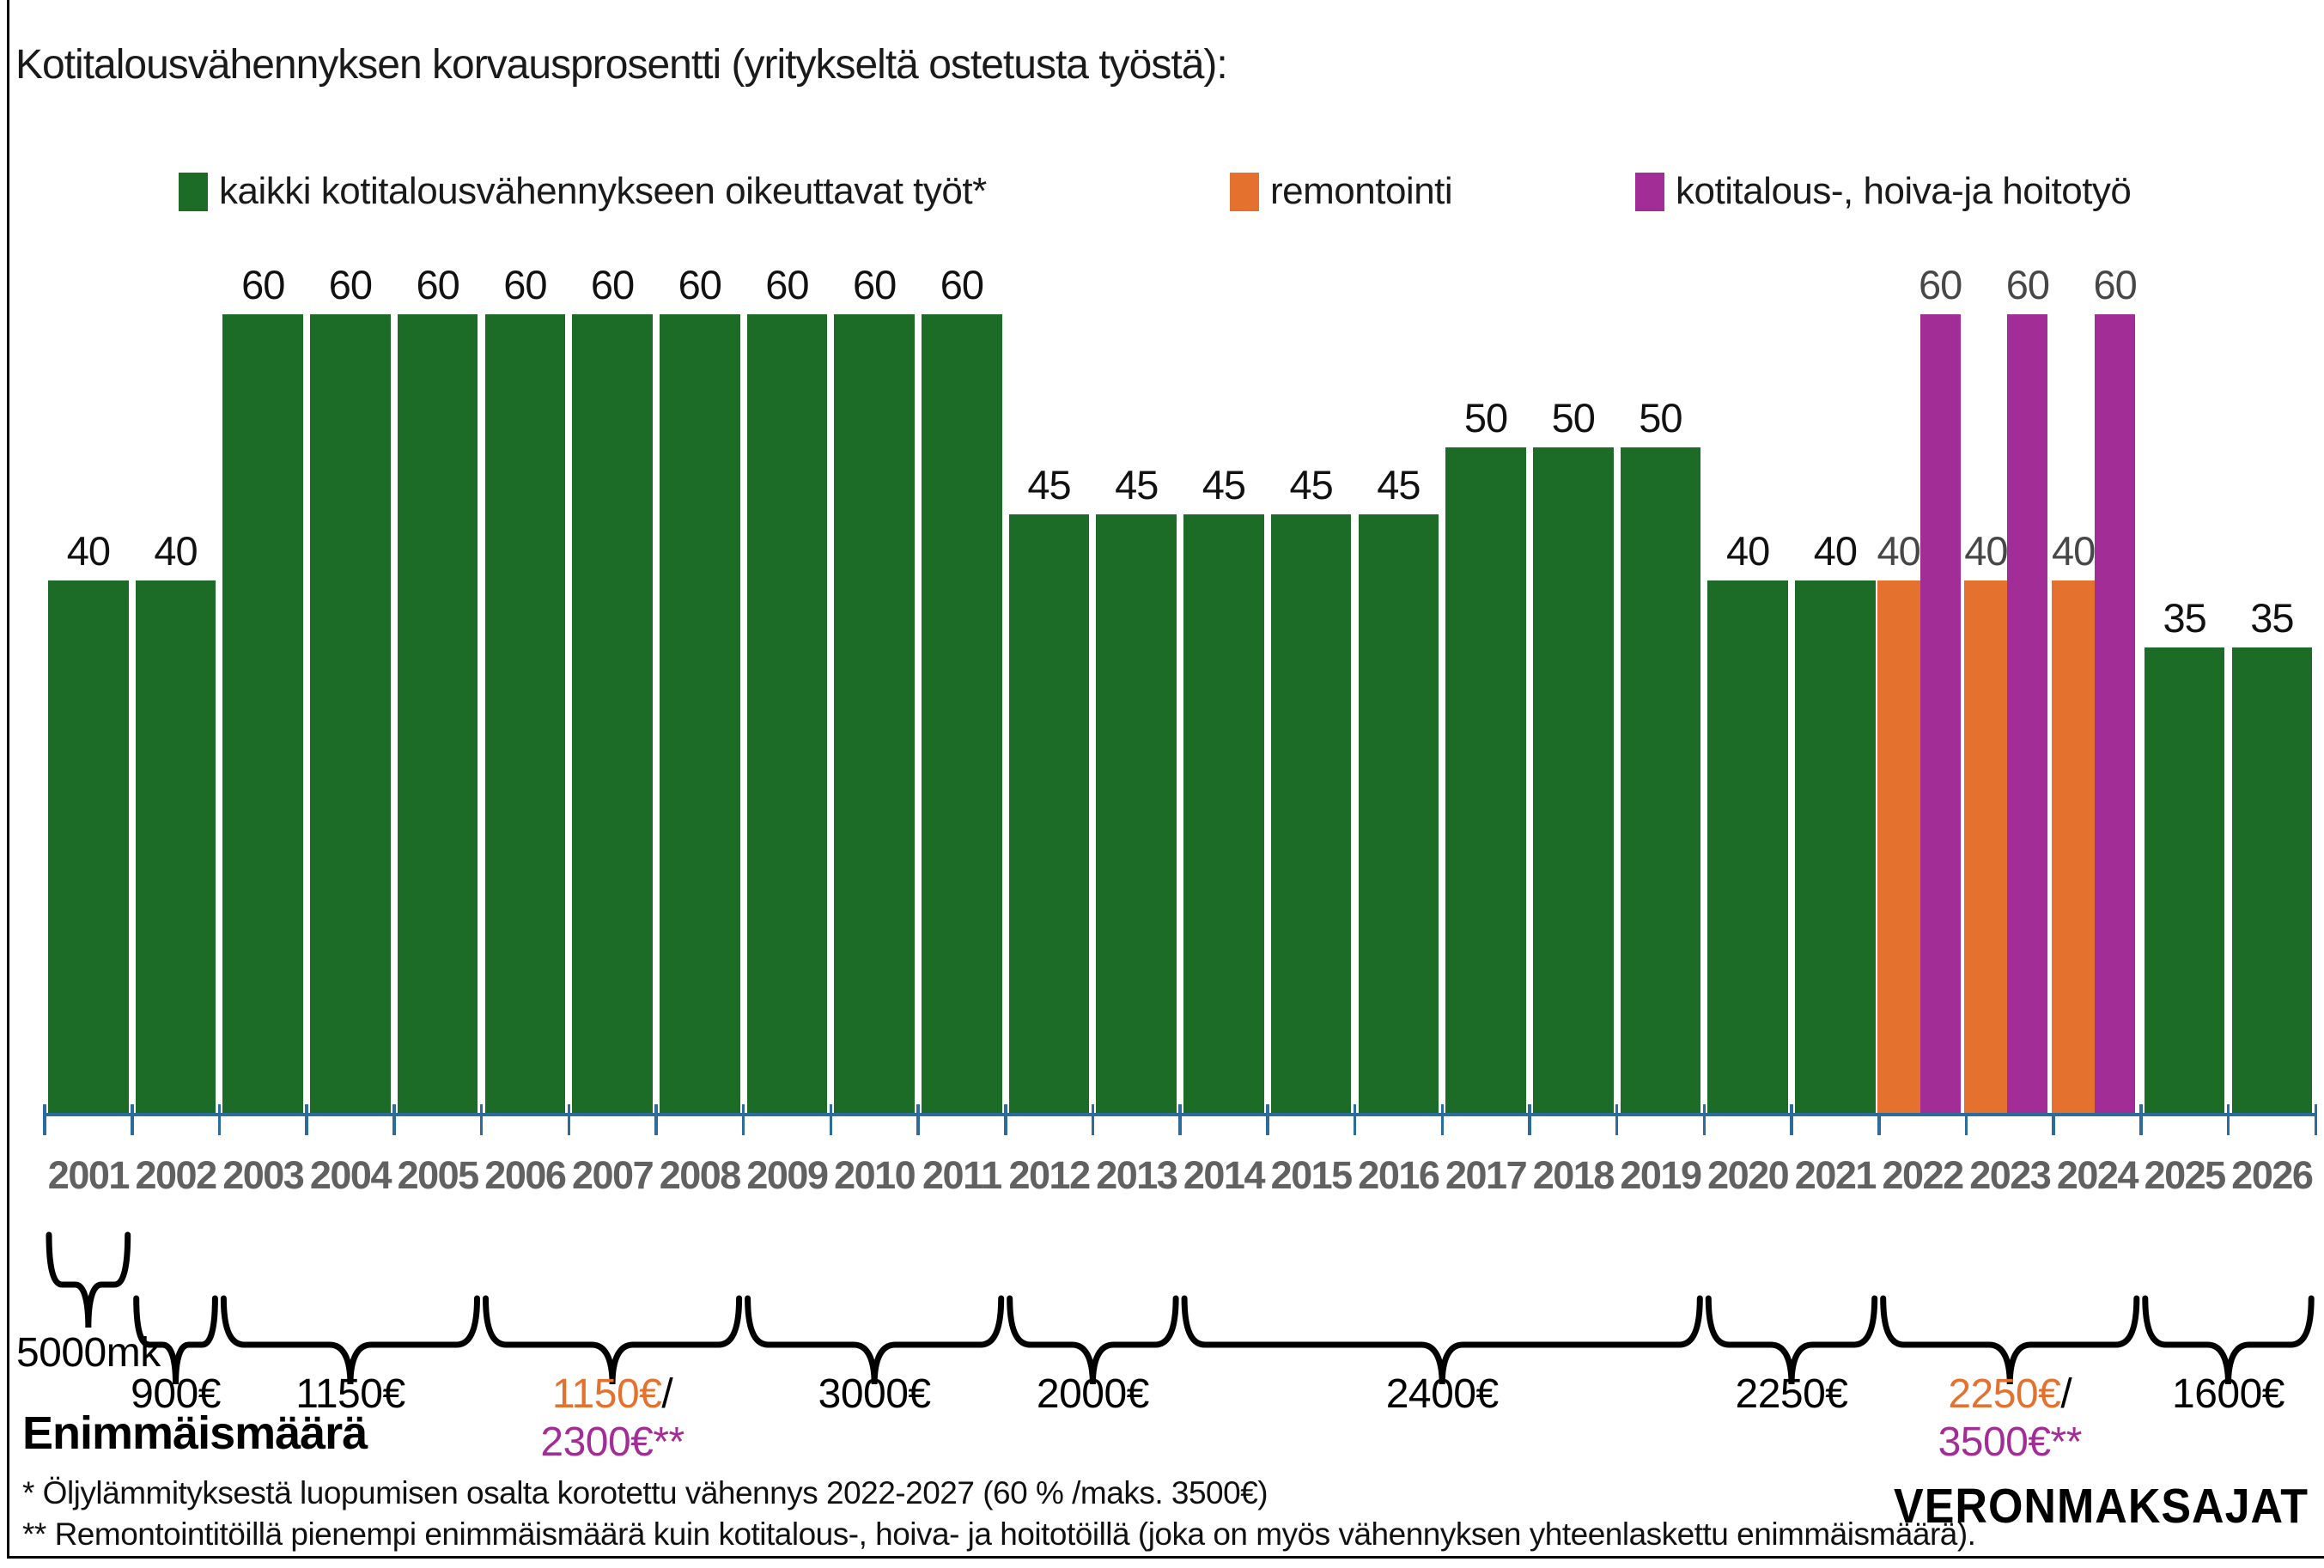 The image size is (2324, 1568). Describe the element at coordinates (2097, 1175) in the screenshot. I see `year-label-2024: 2024` at that location.